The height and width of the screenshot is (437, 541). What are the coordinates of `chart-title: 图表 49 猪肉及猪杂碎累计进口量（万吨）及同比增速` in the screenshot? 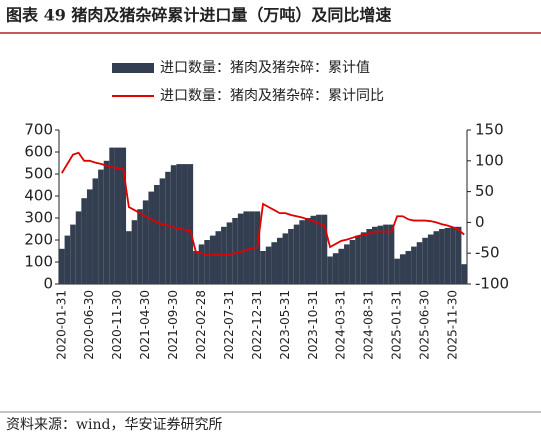 It's located at (198, 15).